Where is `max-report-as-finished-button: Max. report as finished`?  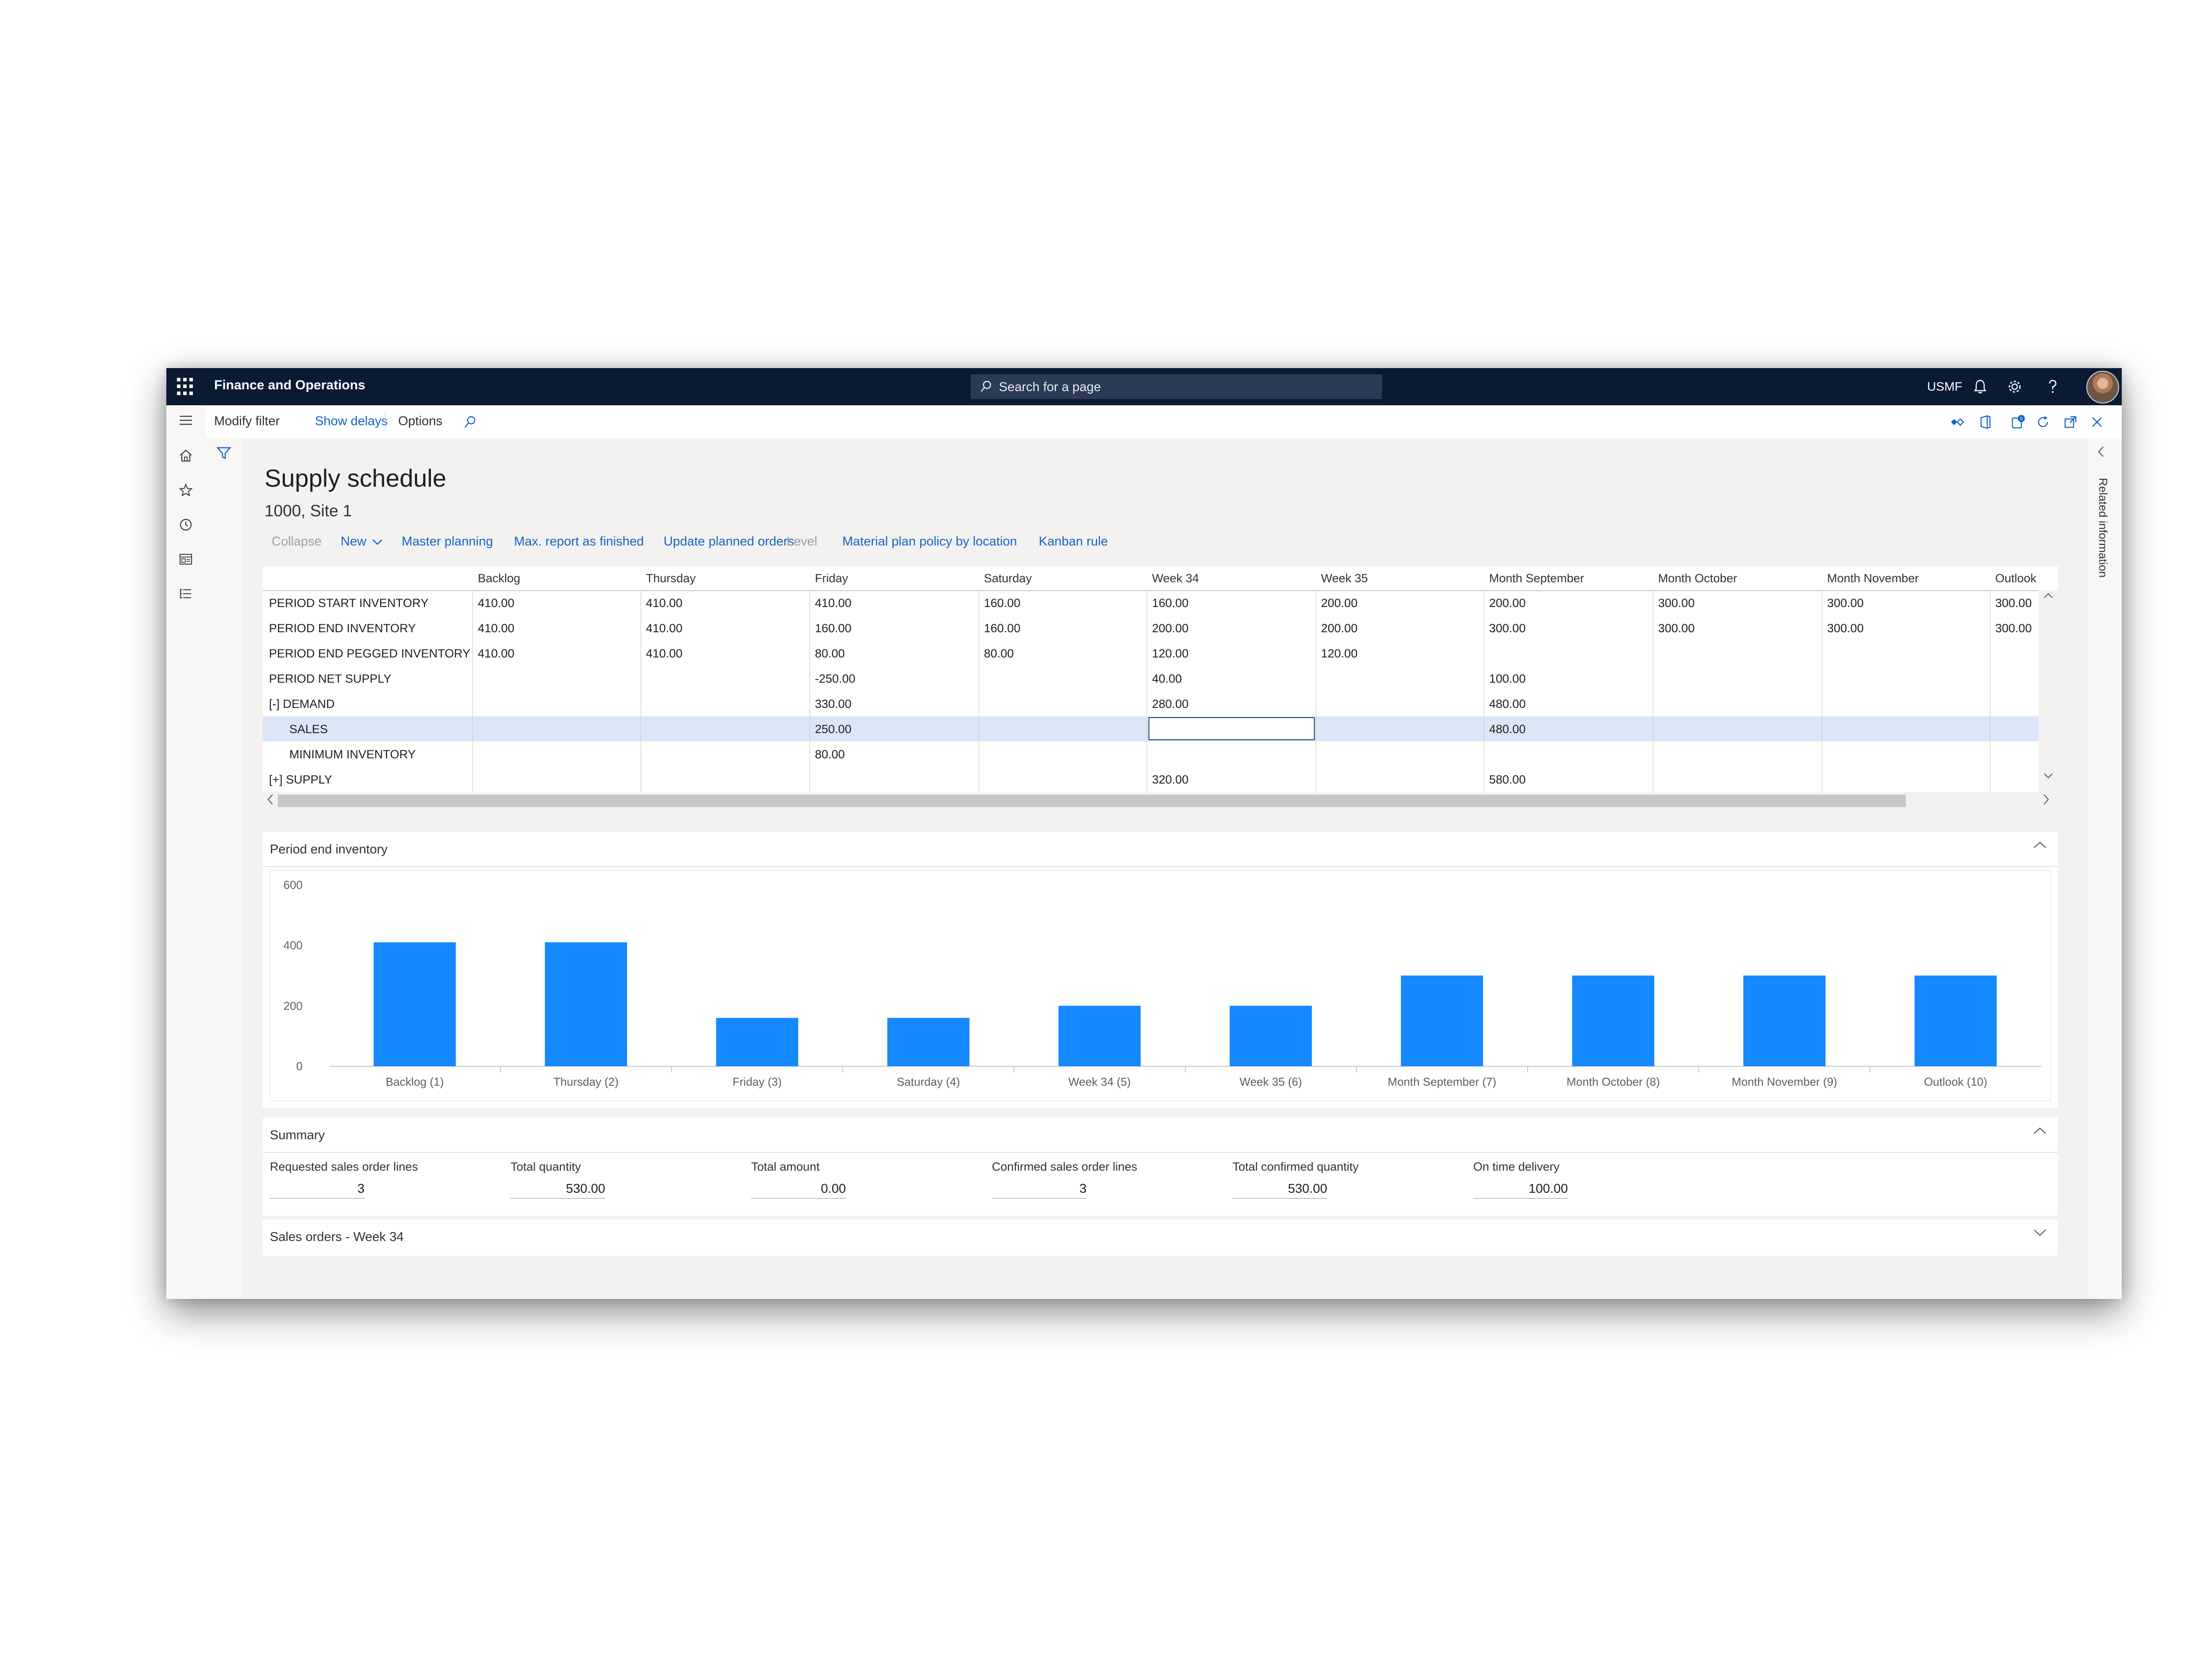 max-report-as-finished-button: Max. report as finished is located at coordinates (579, 541).